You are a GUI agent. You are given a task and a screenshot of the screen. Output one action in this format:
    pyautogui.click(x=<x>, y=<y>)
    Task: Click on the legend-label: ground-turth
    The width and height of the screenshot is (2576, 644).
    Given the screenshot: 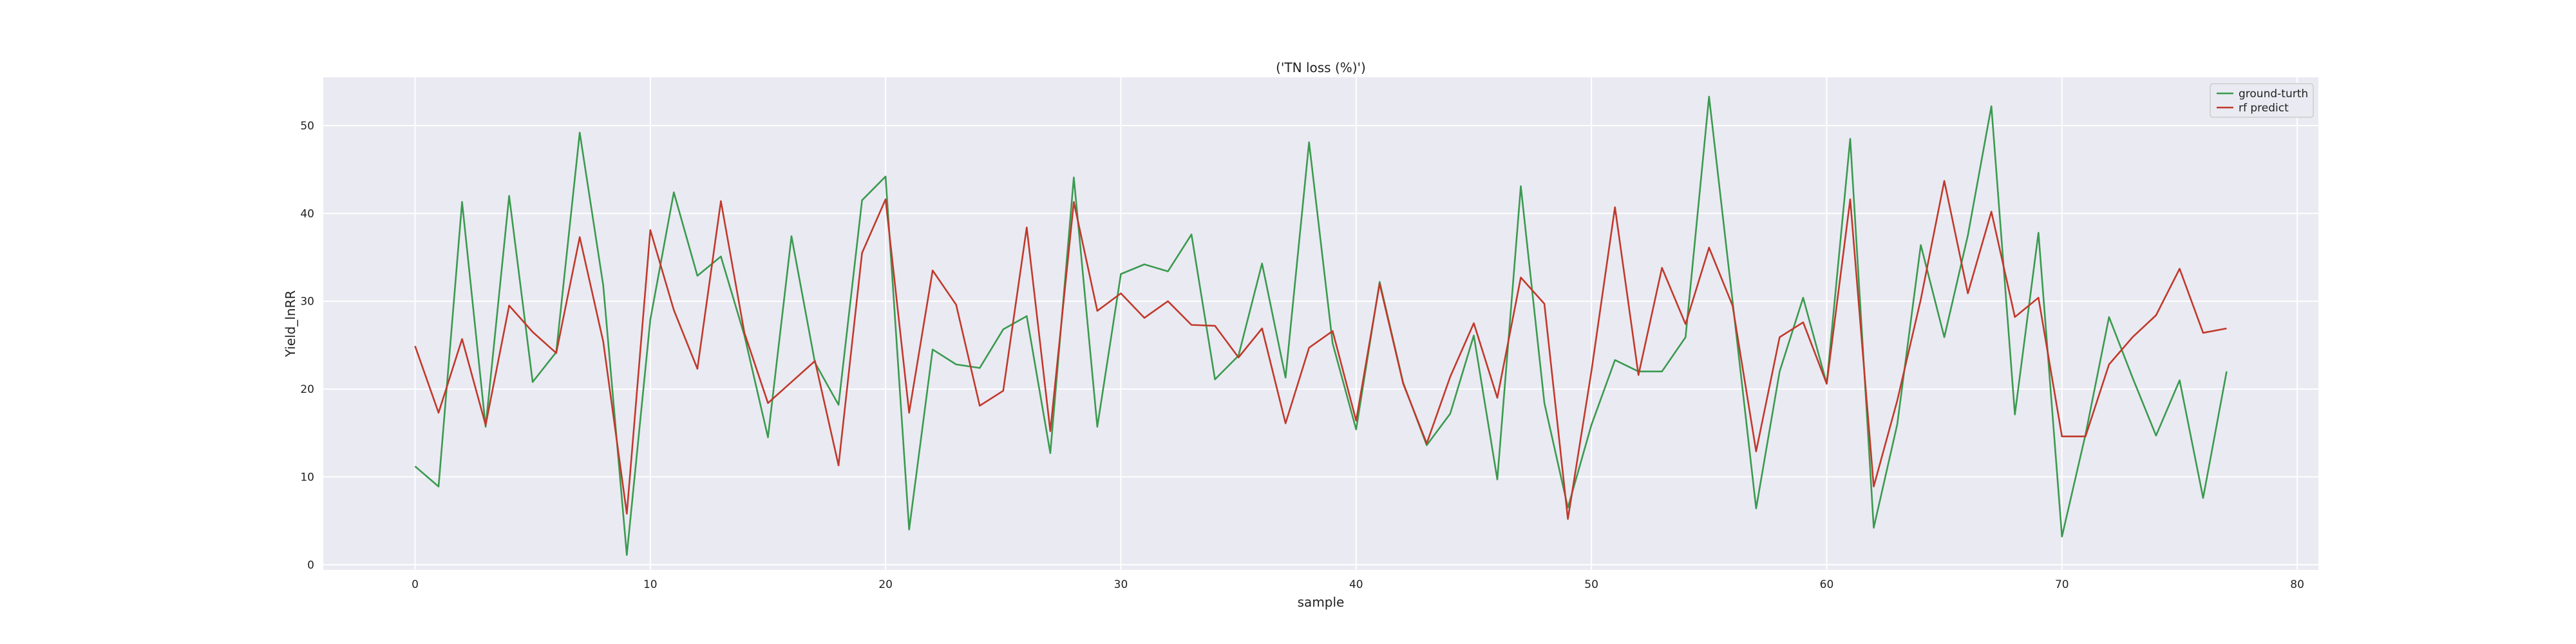 What is the action you would take?
    pyautogui.click(x=2273, y=94)
    